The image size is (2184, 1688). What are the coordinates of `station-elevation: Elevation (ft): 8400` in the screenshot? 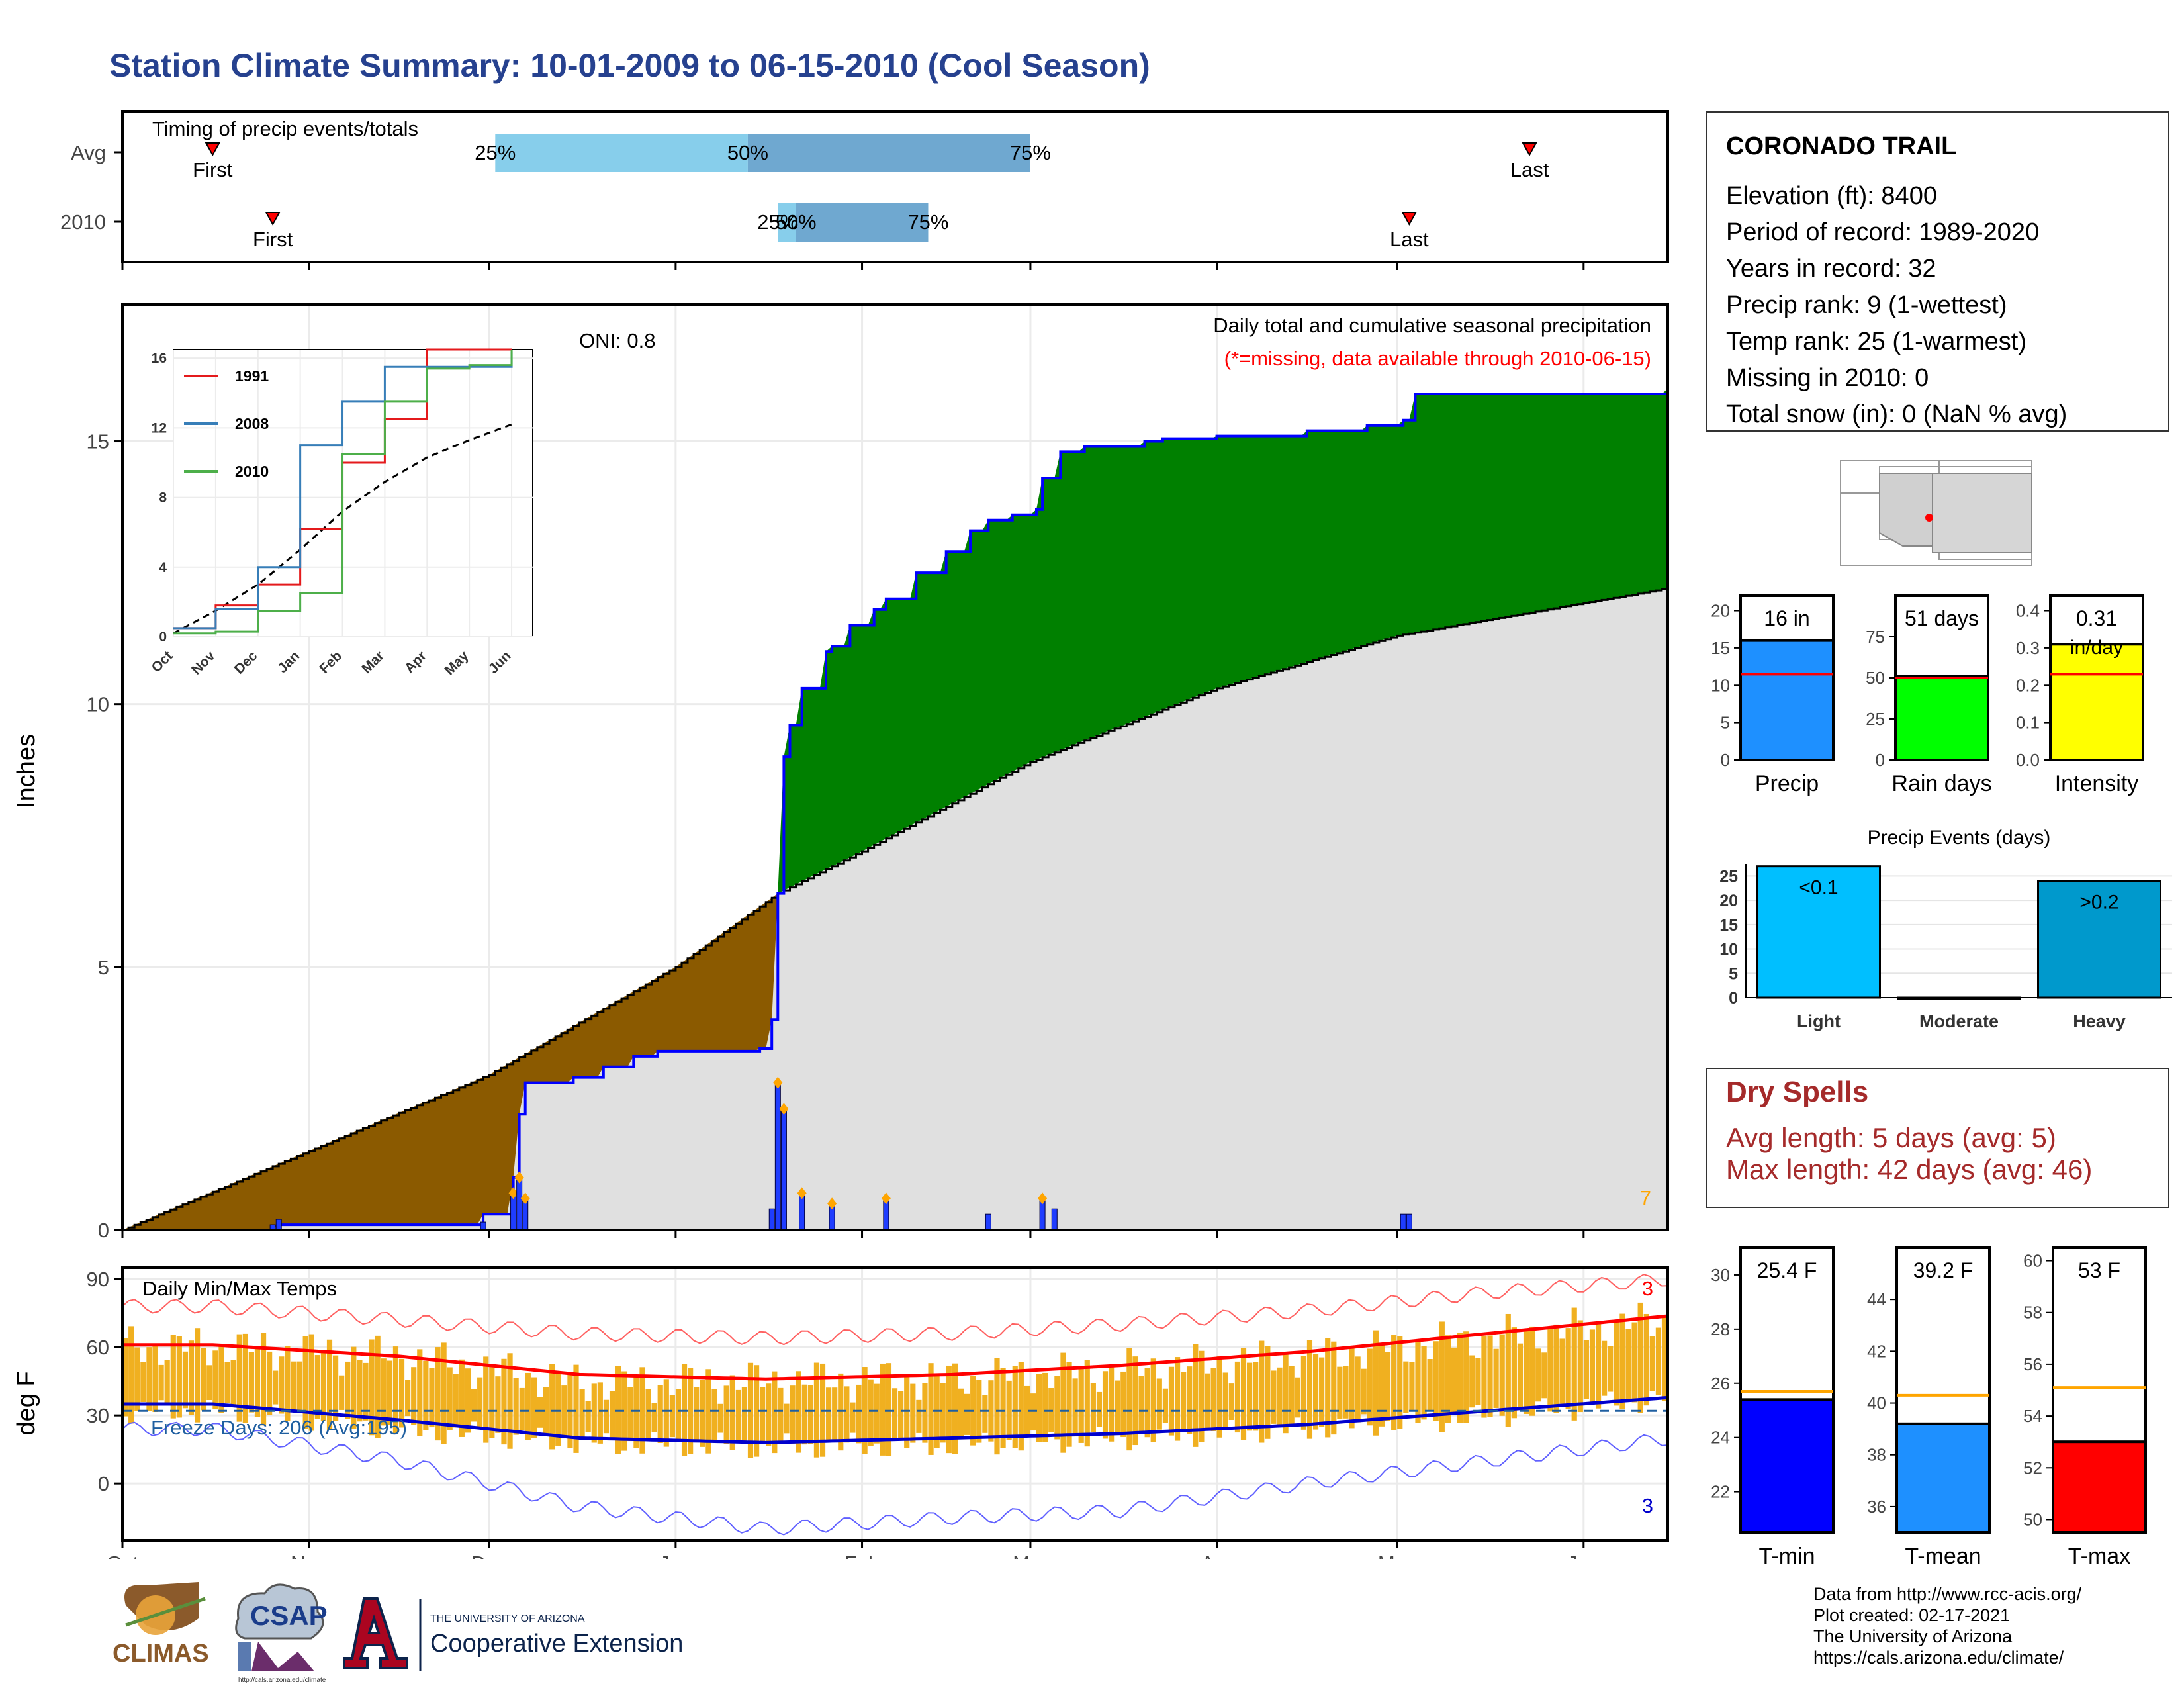 It's located at (1831, 196).